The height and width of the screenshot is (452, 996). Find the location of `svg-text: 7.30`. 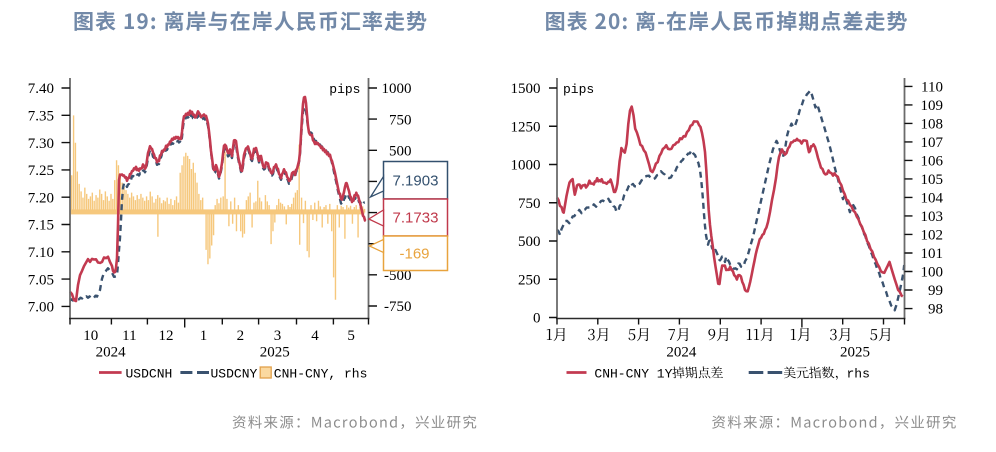

svg-text: 7.30 is located at coordinates (41, 144).